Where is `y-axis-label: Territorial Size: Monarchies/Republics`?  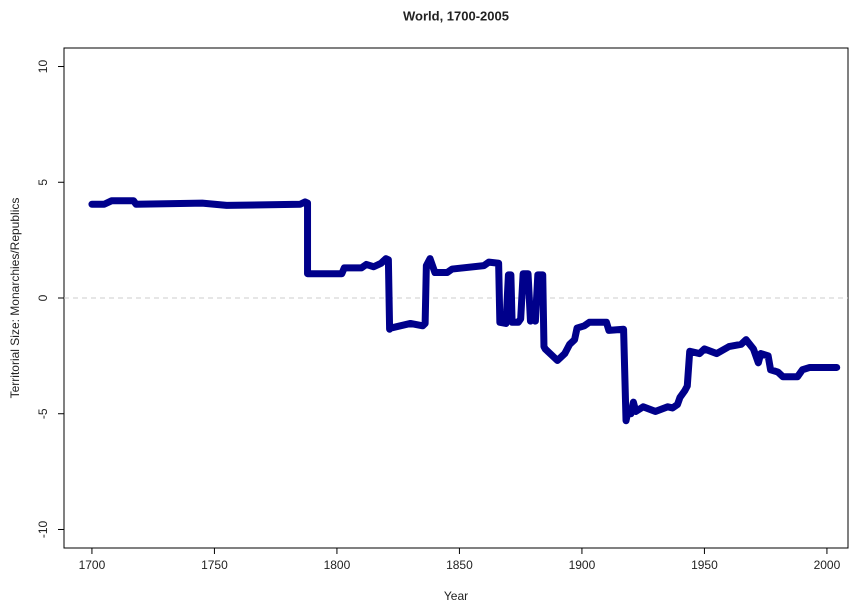
y-axis-label: Territorial Size: Monarchies/Republics is located at coordinates (15, 298).